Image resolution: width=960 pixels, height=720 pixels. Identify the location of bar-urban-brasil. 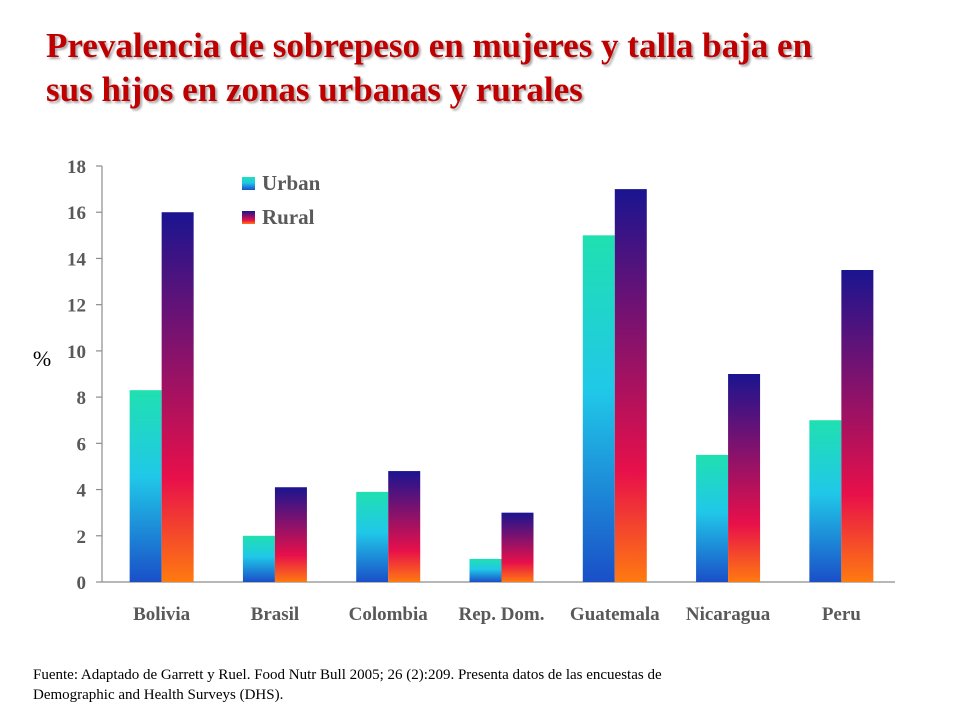
(258, 558).